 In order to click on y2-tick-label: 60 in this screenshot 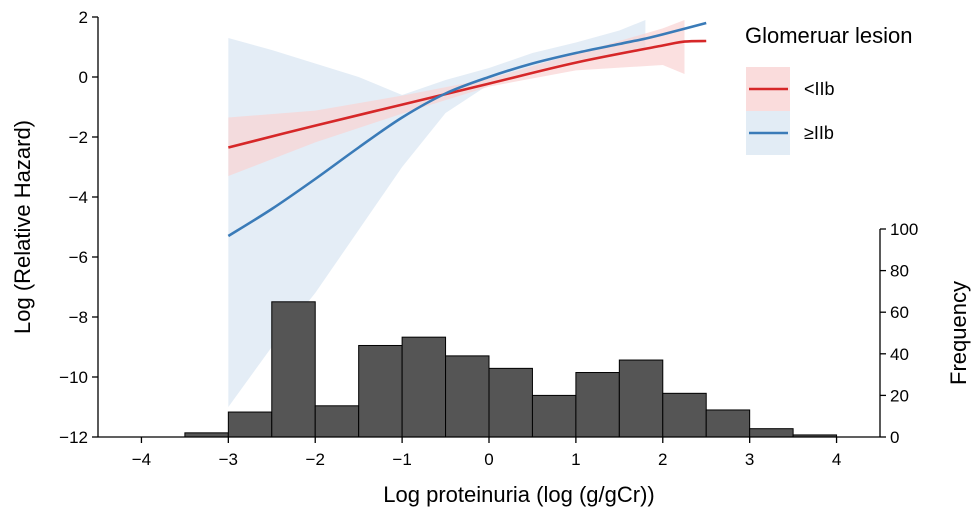, I will do `click(899, 312)`.